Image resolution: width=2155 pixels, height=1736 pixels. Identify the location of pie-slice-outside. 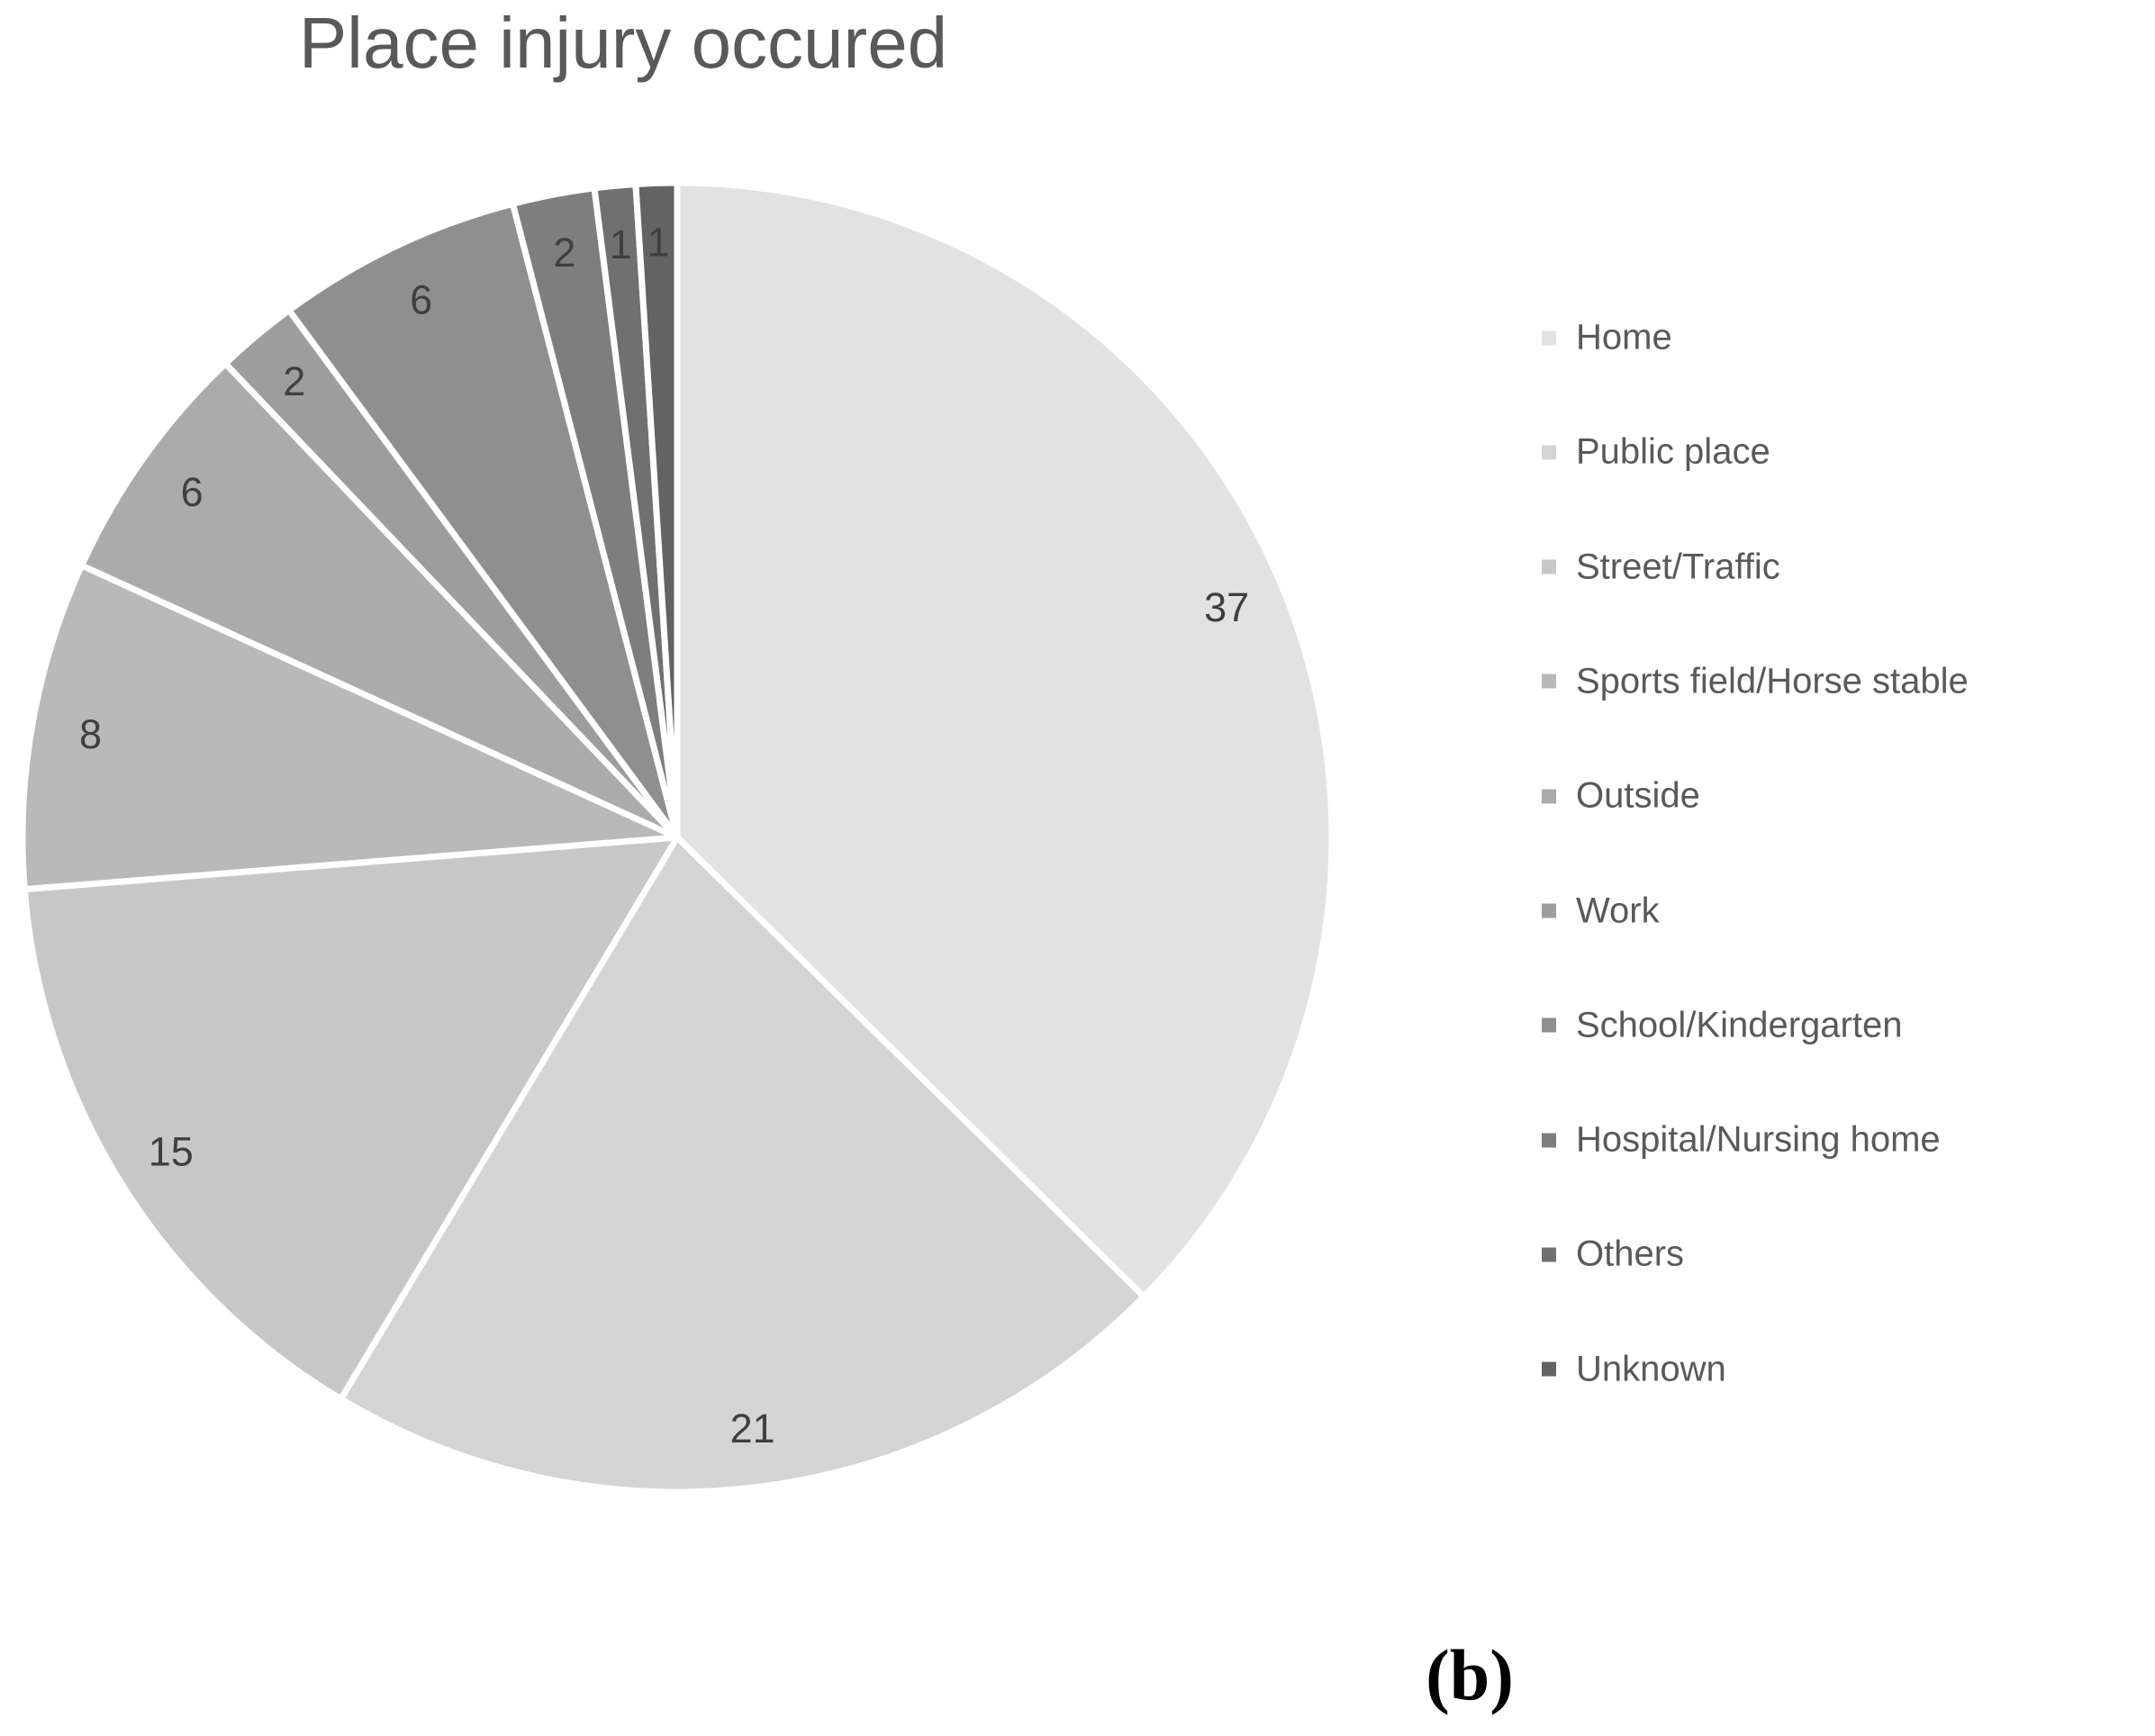
(379, 600).